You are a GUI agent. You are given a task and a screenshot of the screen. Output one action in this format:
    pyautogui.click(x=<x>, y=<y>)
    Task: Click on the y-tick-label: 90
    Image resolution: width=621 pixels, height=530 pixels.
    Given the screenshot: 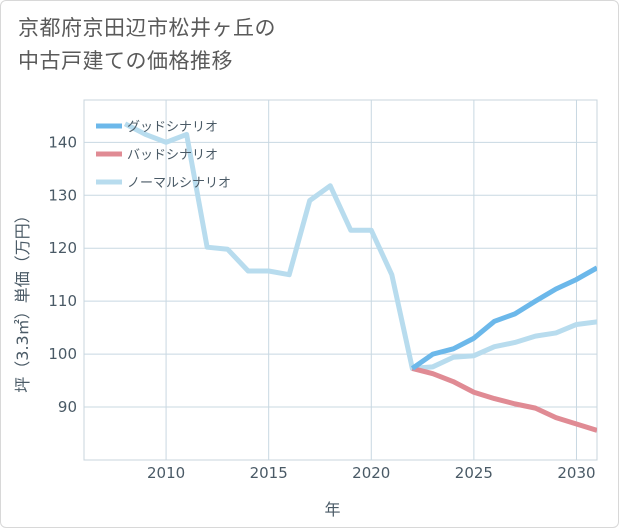 What is the action you would take?
    pyautogui.click(x=67, y=407)
    